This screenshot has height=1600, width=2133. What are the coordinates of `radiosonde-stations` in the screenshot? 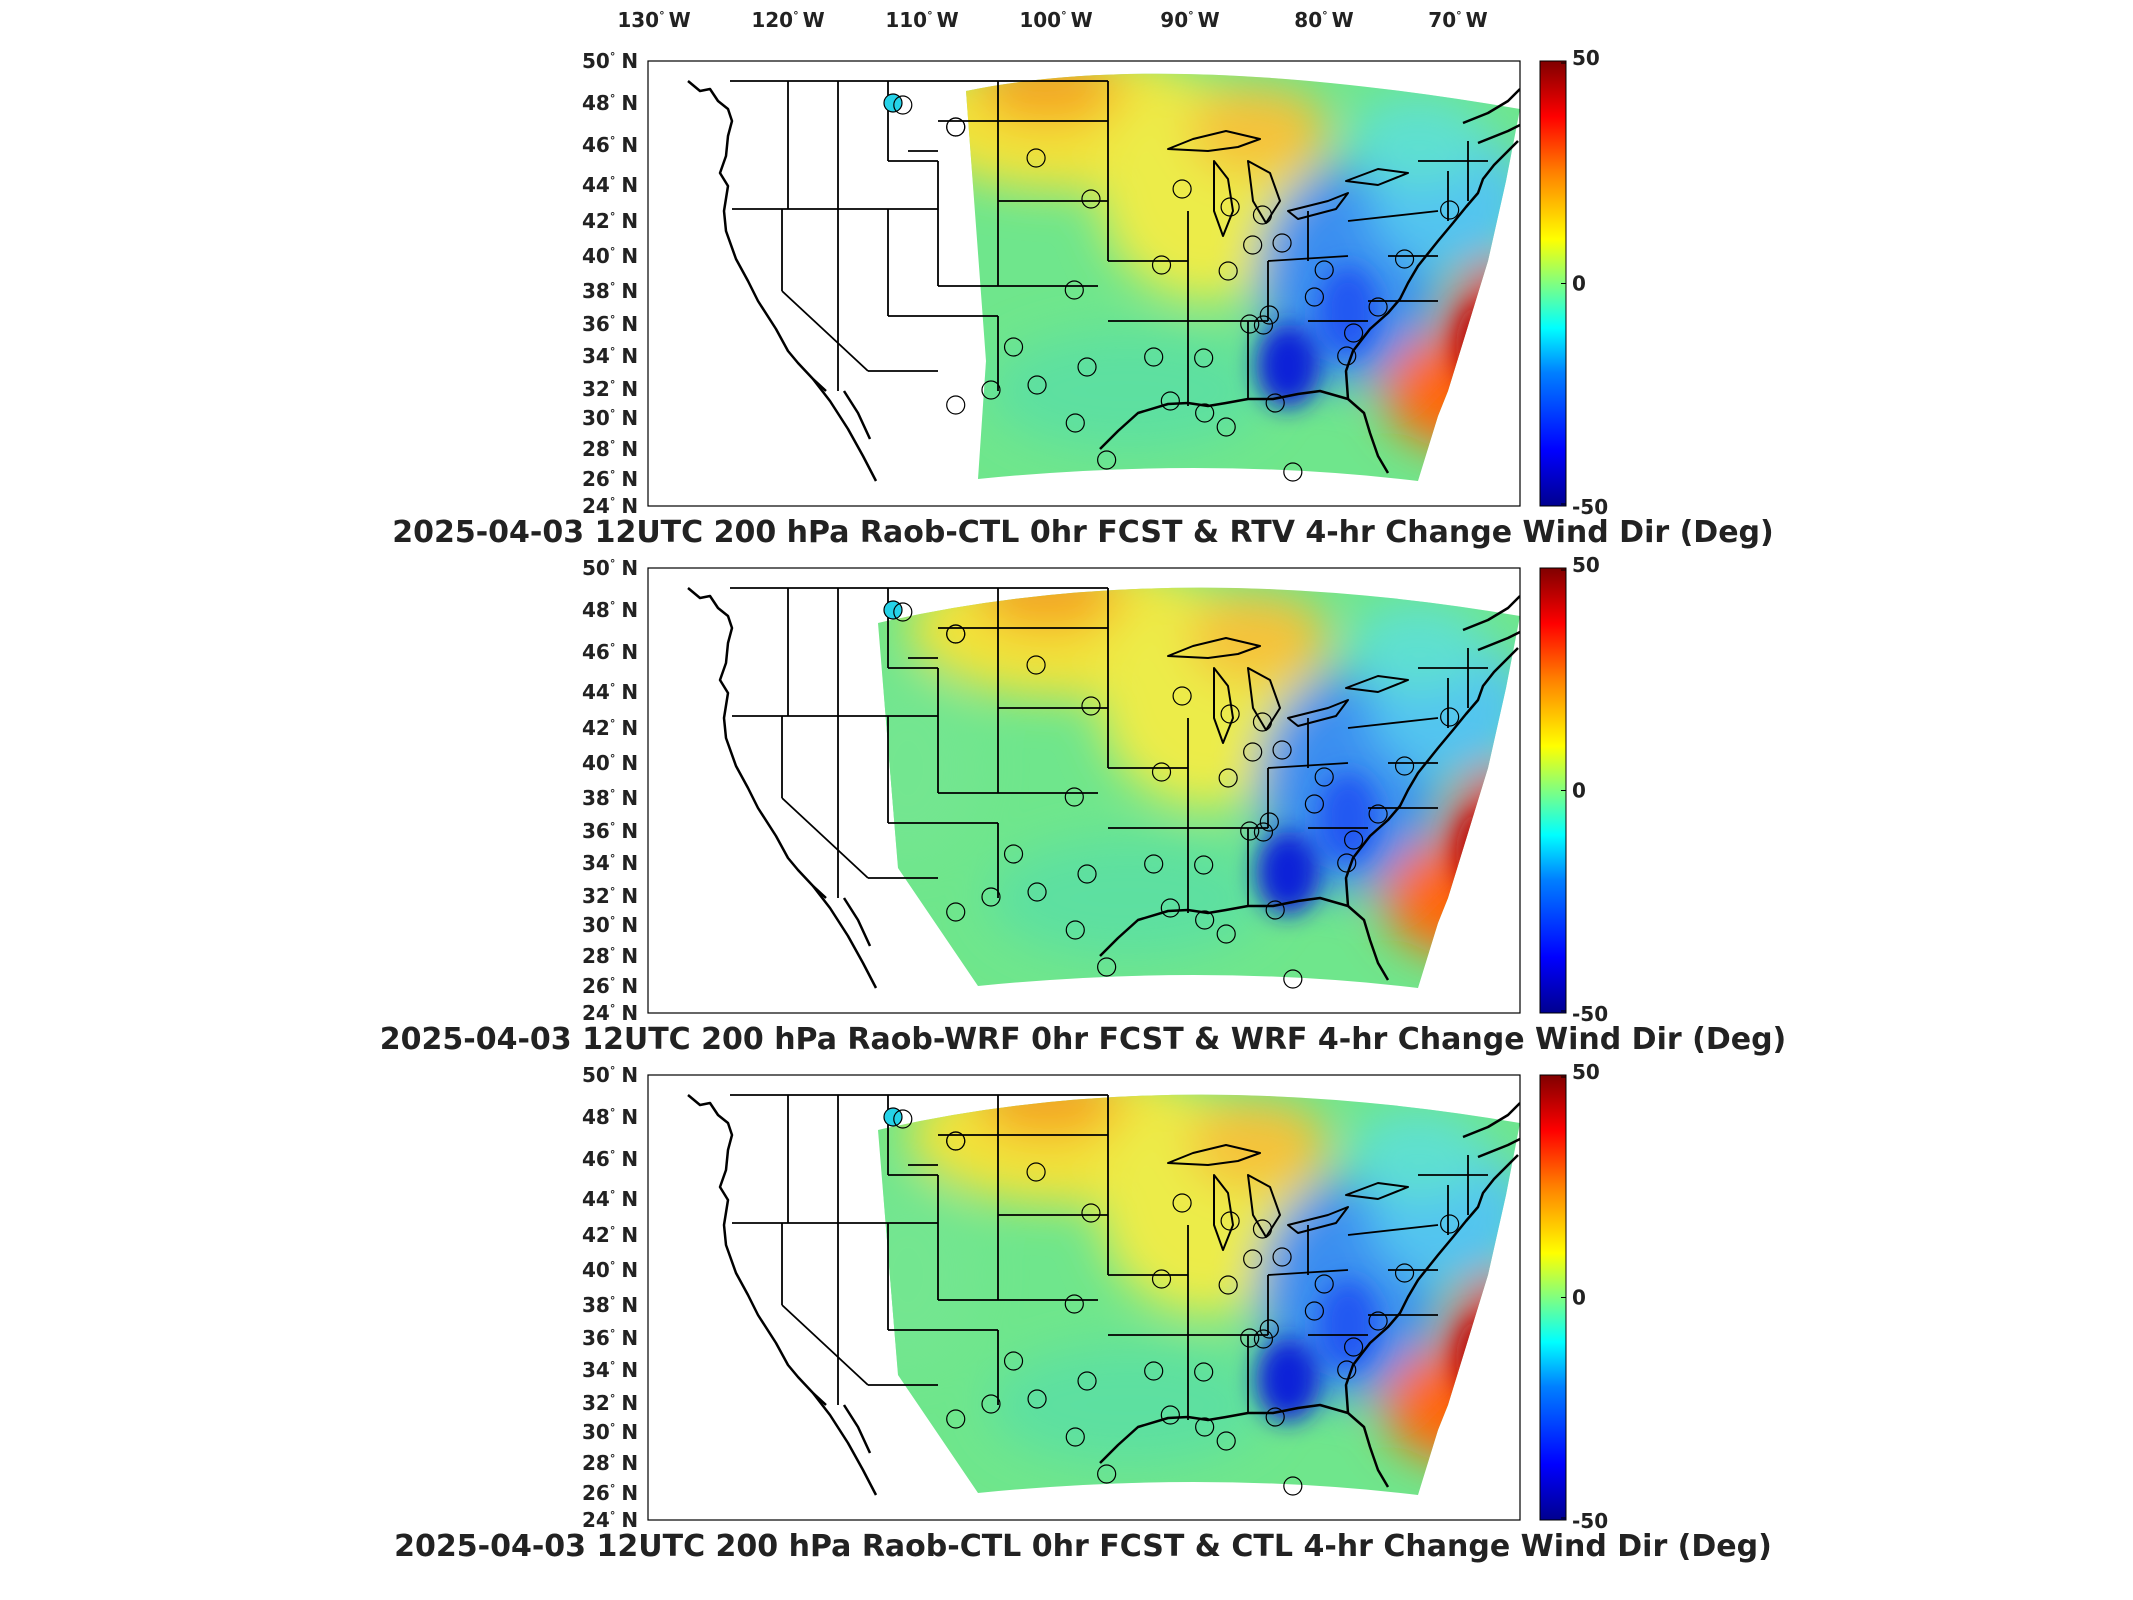 It's located at (1171, 287).